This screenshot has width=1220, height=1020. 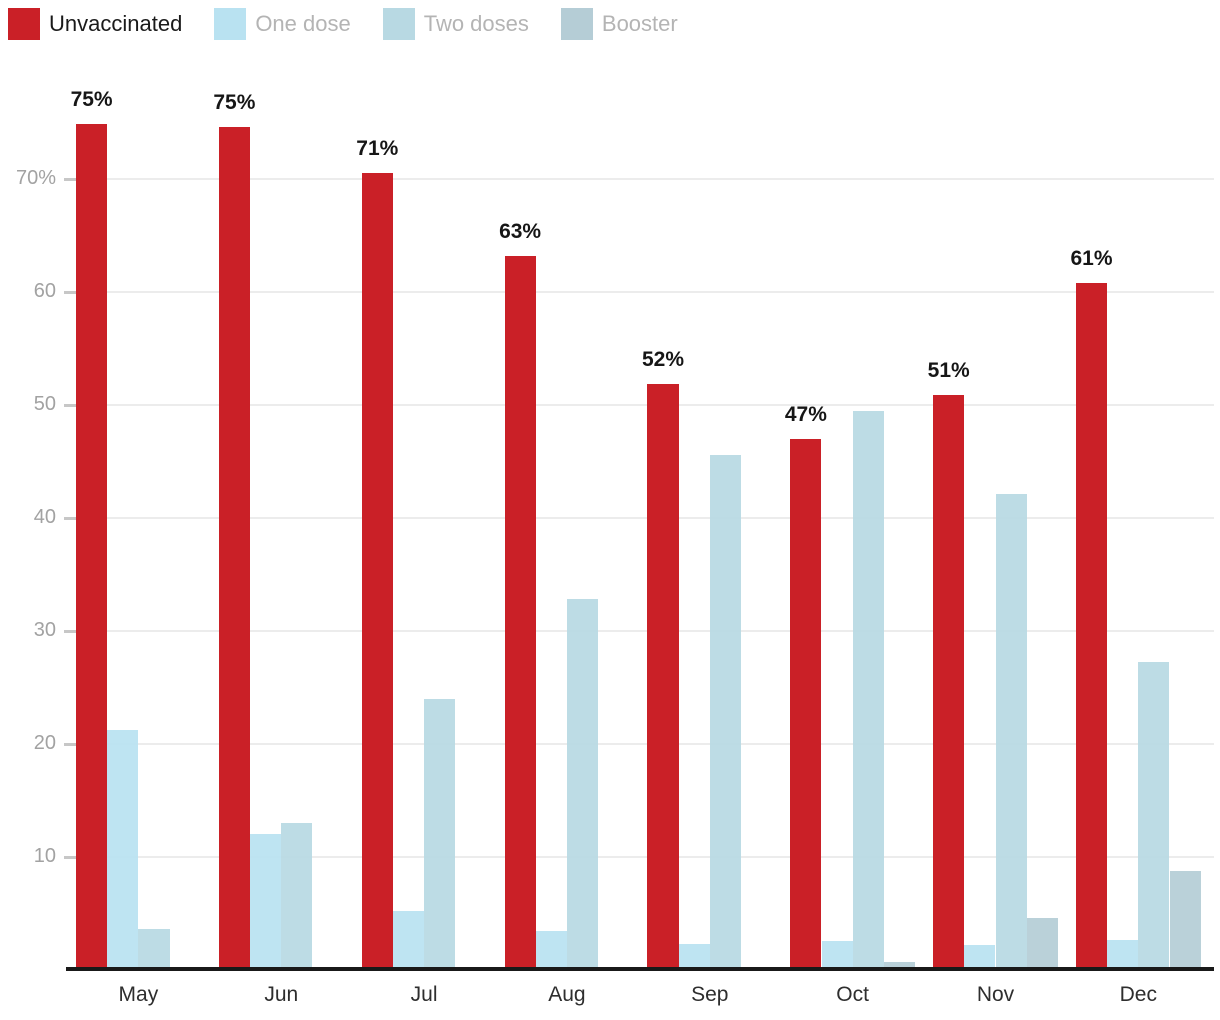 I want to click on bar-value-label-aug: 63%, so click(x=520, y=231).